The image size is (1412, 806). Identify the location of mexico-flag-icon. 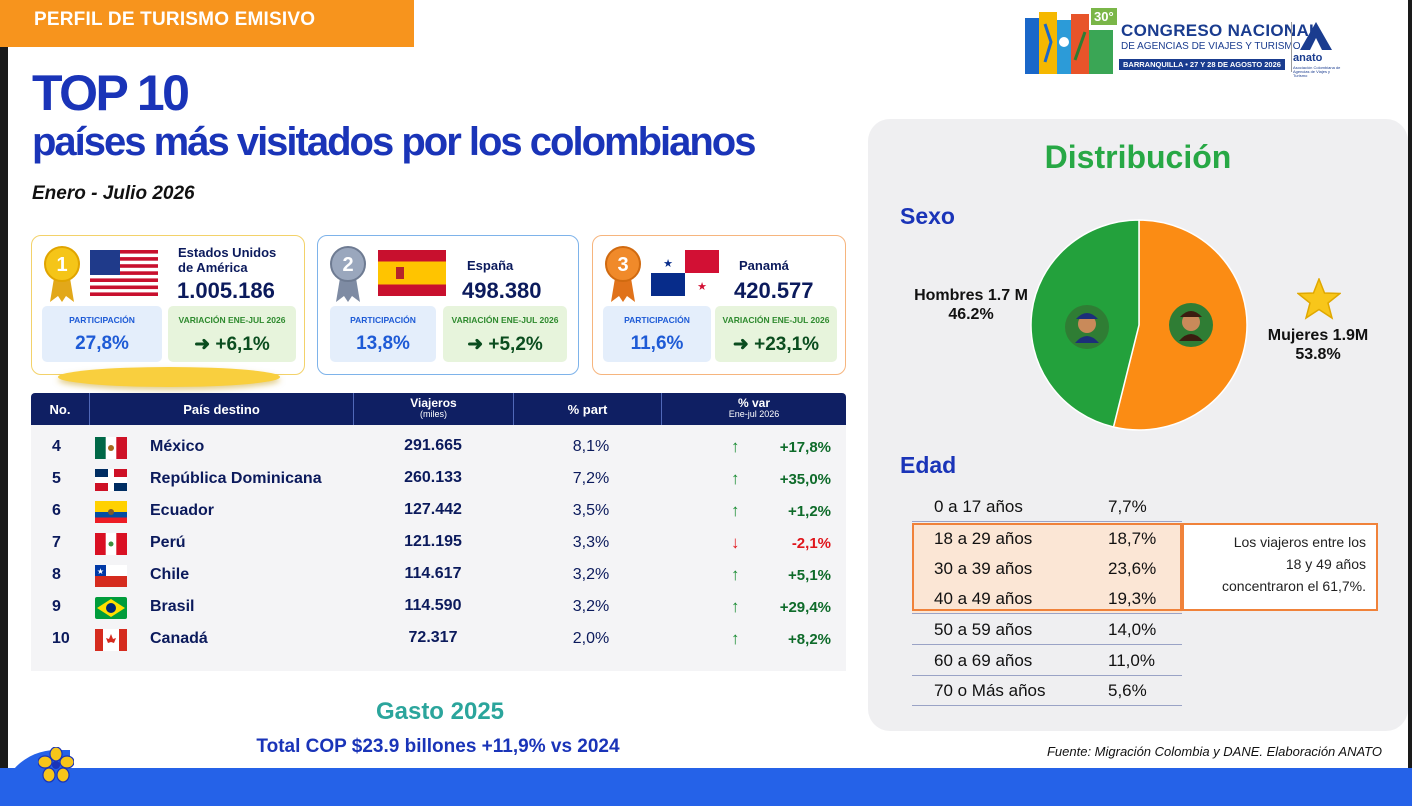
(111, 448).